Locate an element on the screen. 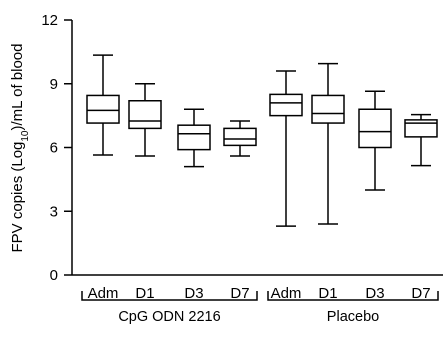 The image size is (443, 350). y-axis-title: FPV copies (Log10)/mL of blood is located at coordinates (20, 147).